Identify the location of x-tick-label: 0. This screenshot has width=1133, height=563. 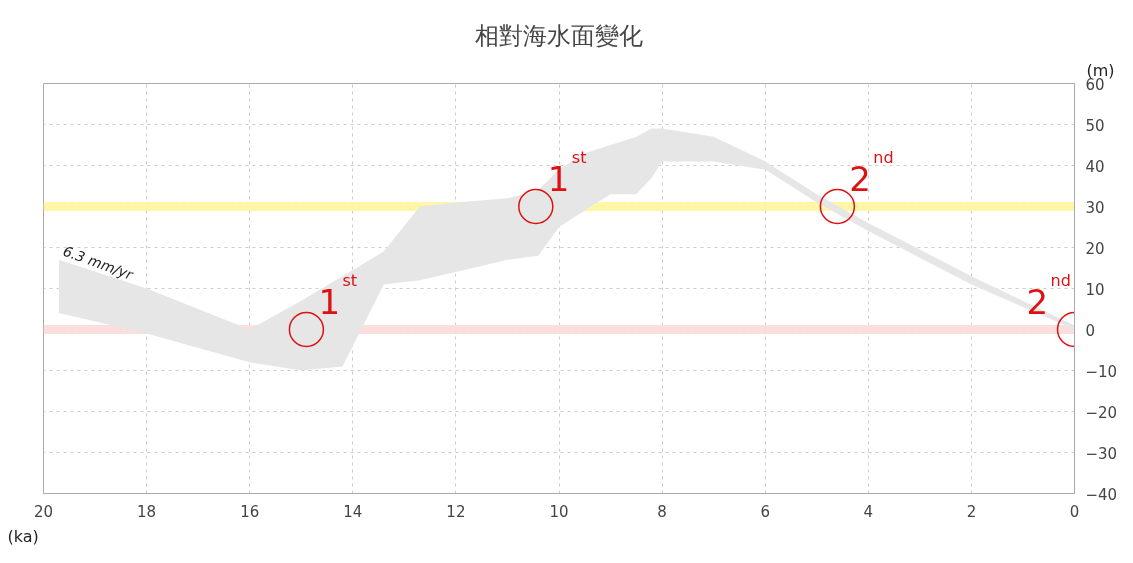
(1074, 511).